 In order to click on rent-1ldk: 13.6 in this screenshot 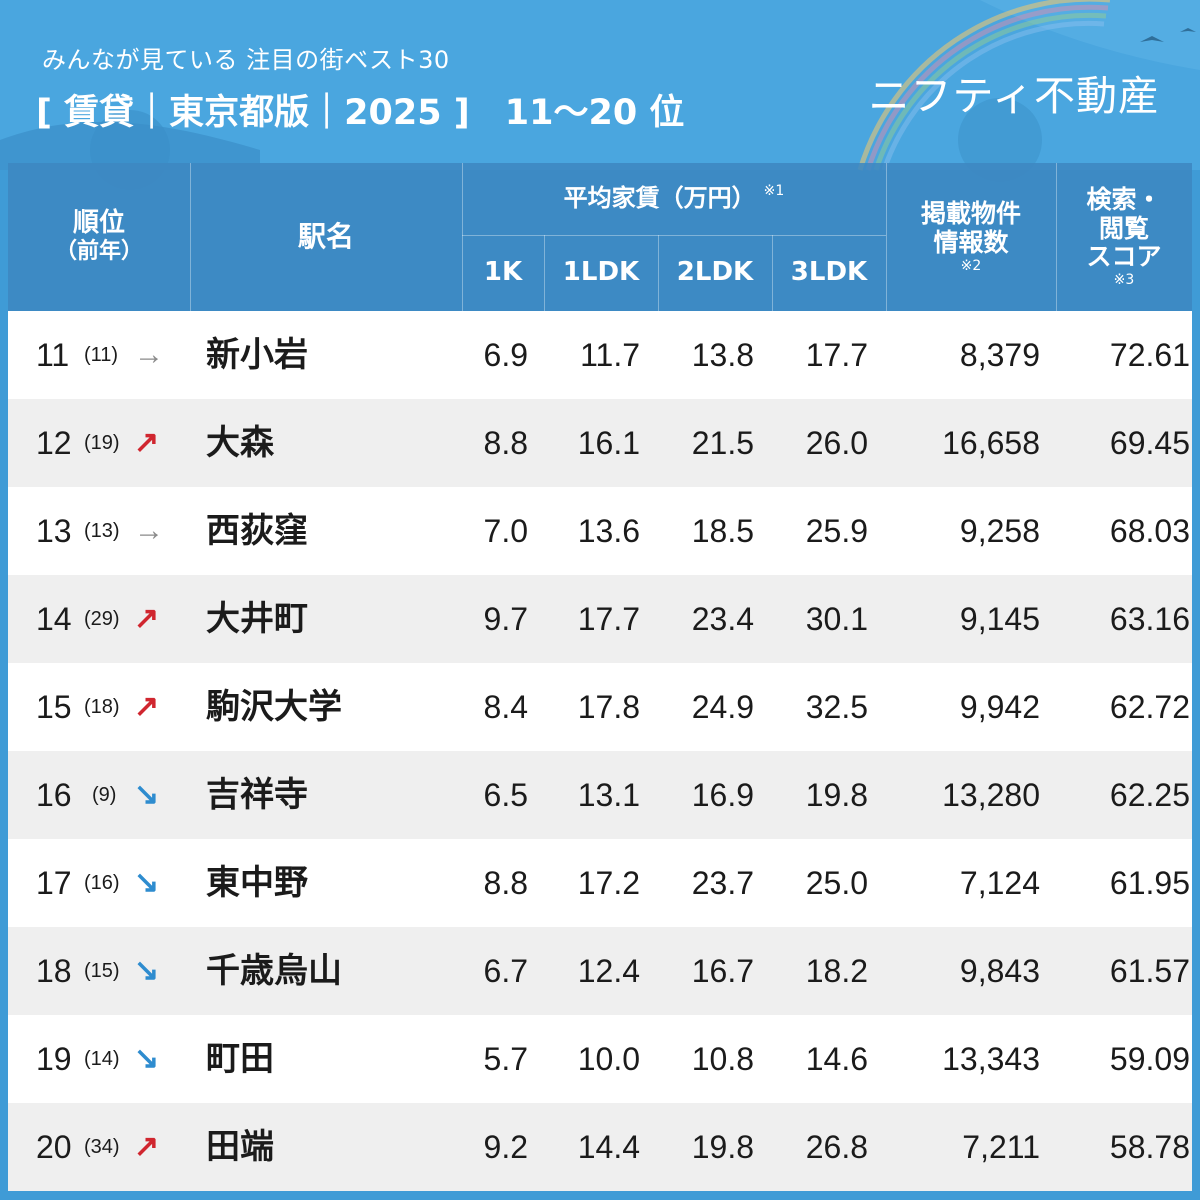, I will do `click(608, 531)`.